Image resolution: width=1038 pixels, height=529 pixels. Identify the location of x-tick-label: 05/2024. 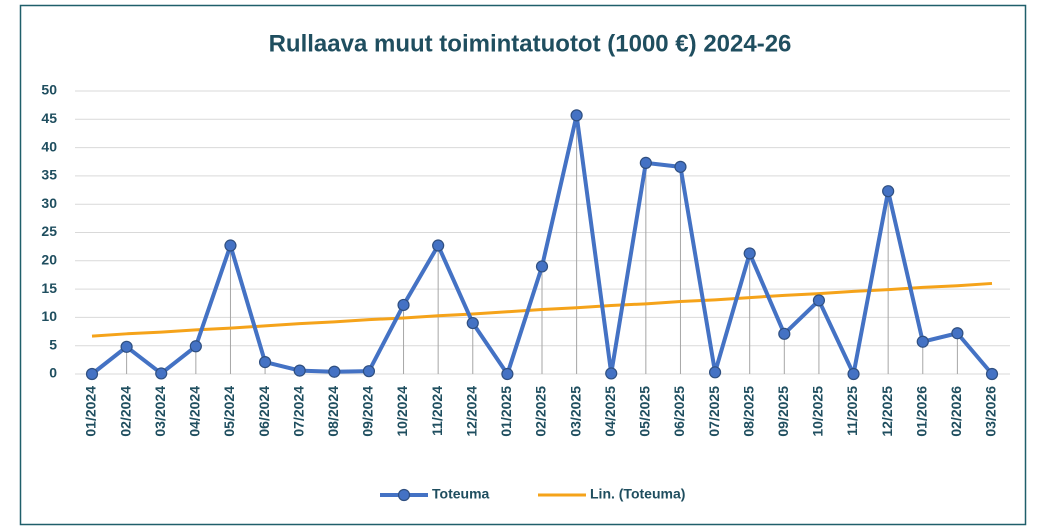
(229, 411).